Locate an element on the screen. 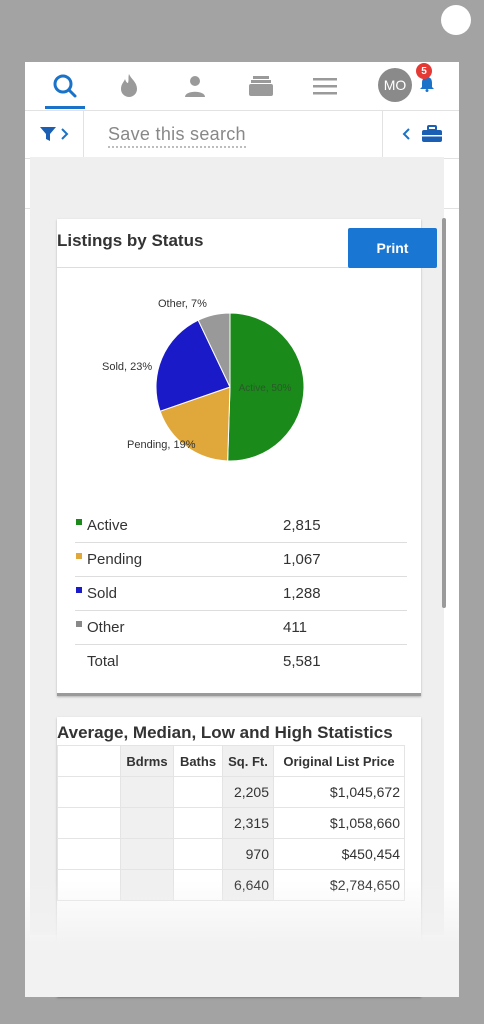  search-row: Save this search is located at coordinates (242, 134).